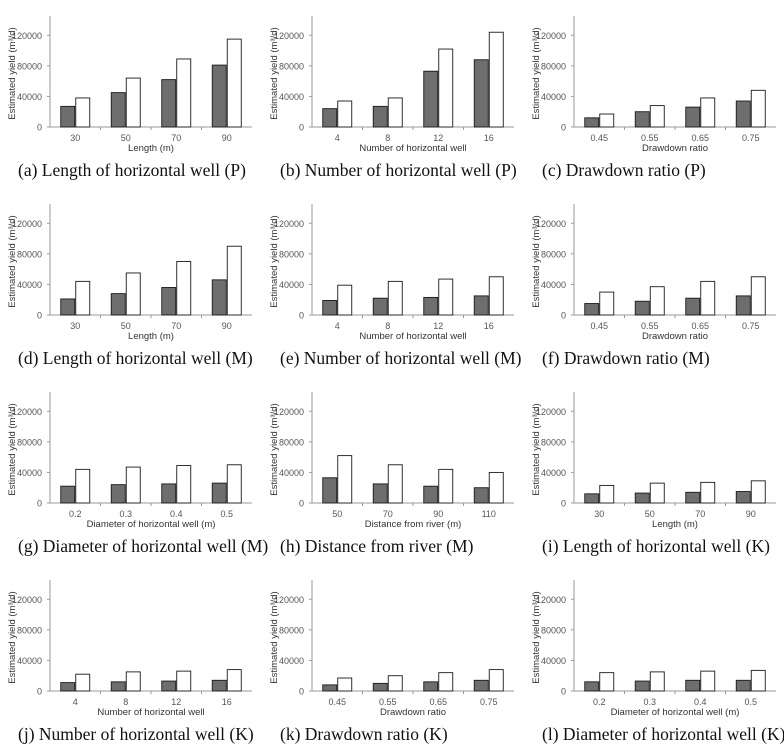 The height and width of the screenshot is (750, 784). What do you see at coordinates (413, 712) in the screenshot?
I see `x-axis-label: Drawdown ratio` at bounding box center [413, 712].